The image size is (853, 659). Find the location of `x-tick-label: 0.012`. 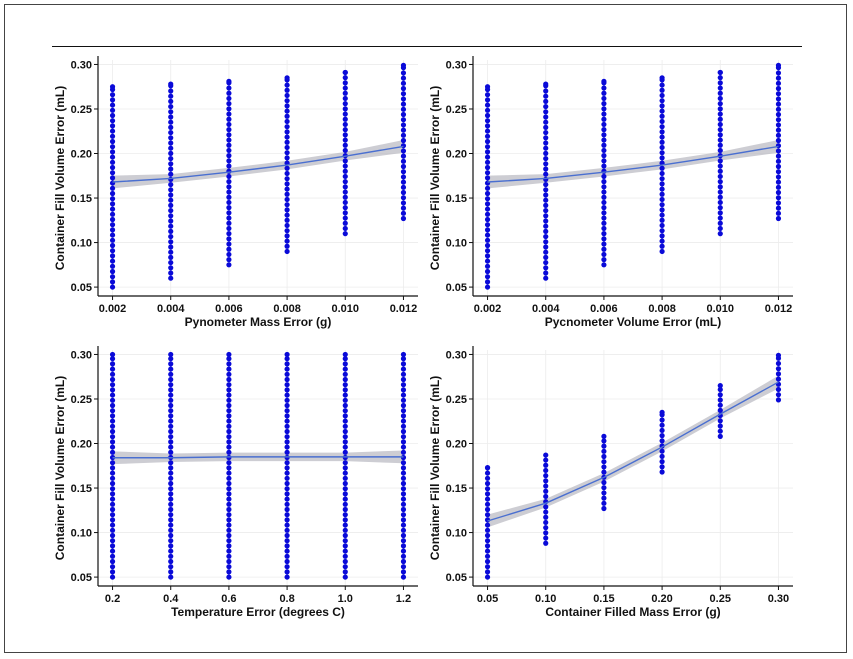

x-tick-label: 0.012 is located at coordinates (779, 309).